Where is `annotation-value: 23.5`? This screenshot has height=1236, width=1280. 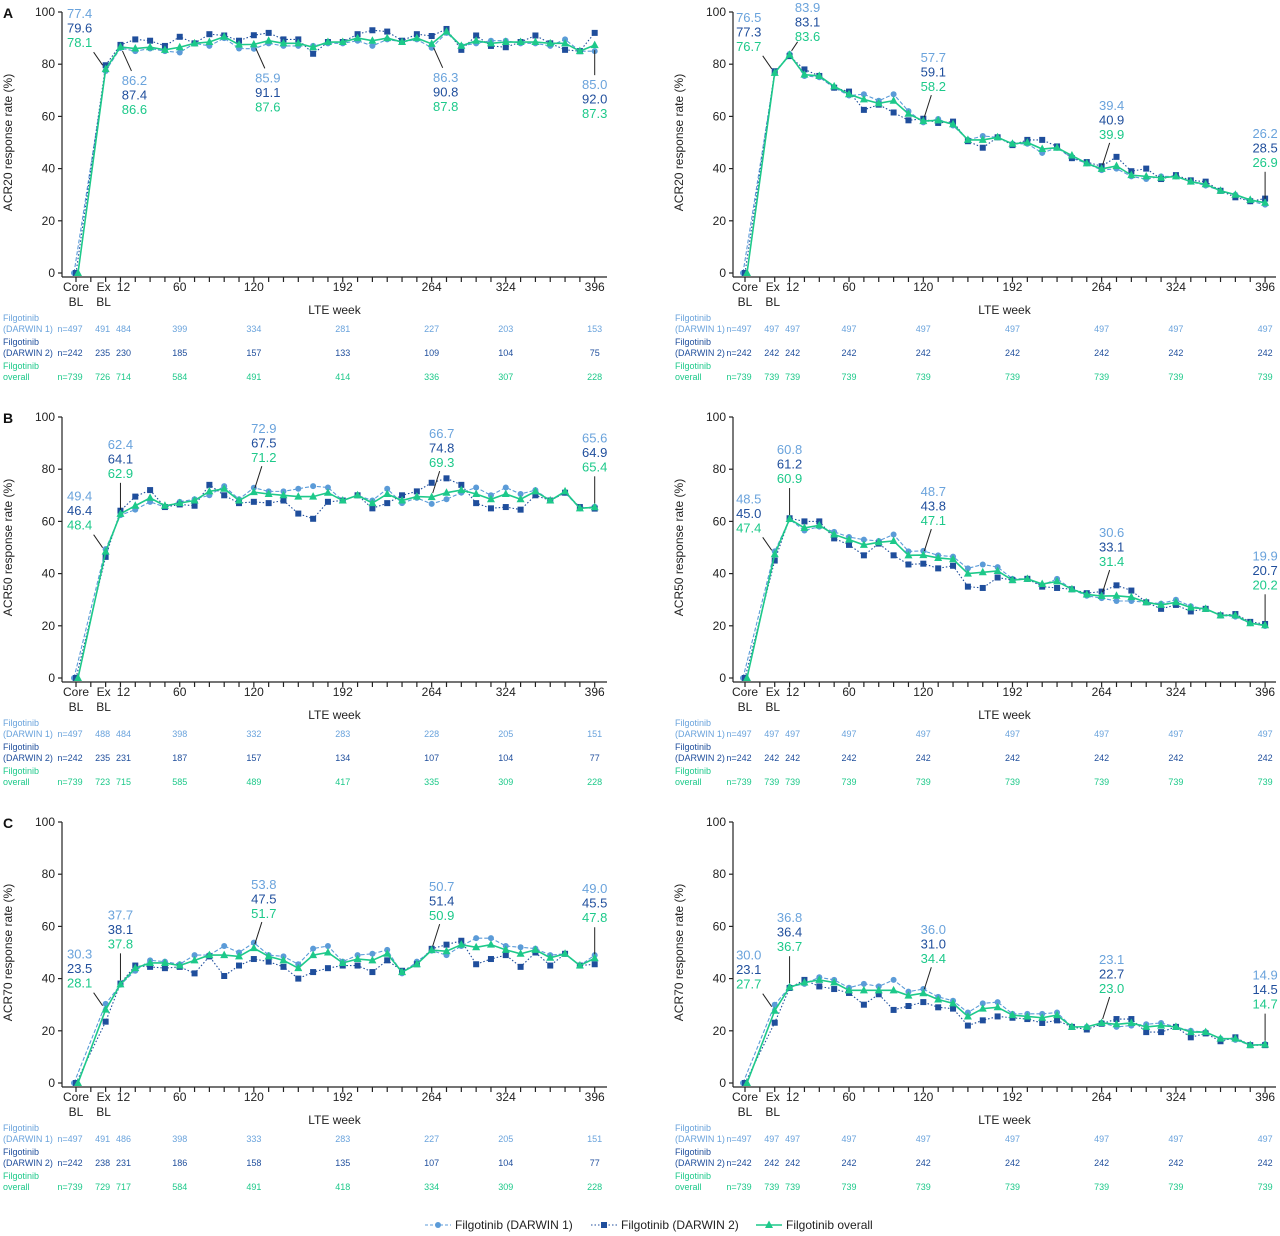 annotation-value: 23.5 is located at coordinates (79, 968).